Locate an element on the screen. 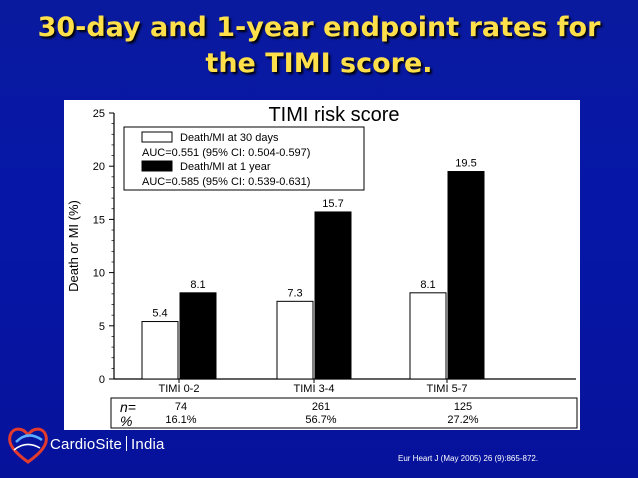  n-table-box is located at coordinates (344, 413).